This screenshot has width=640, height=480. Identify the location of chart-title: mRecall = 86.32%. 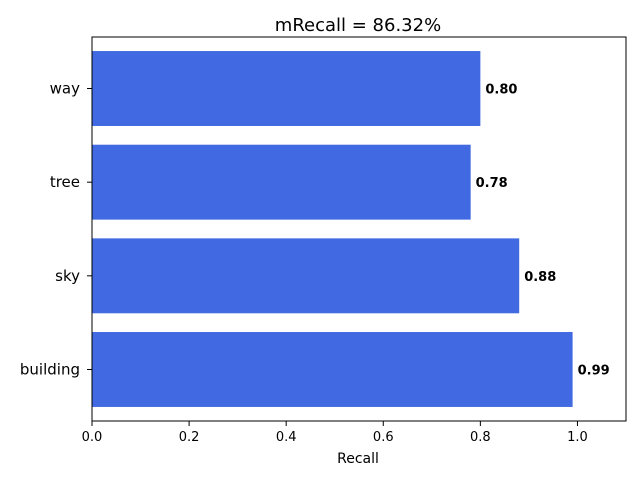
(358, 25).